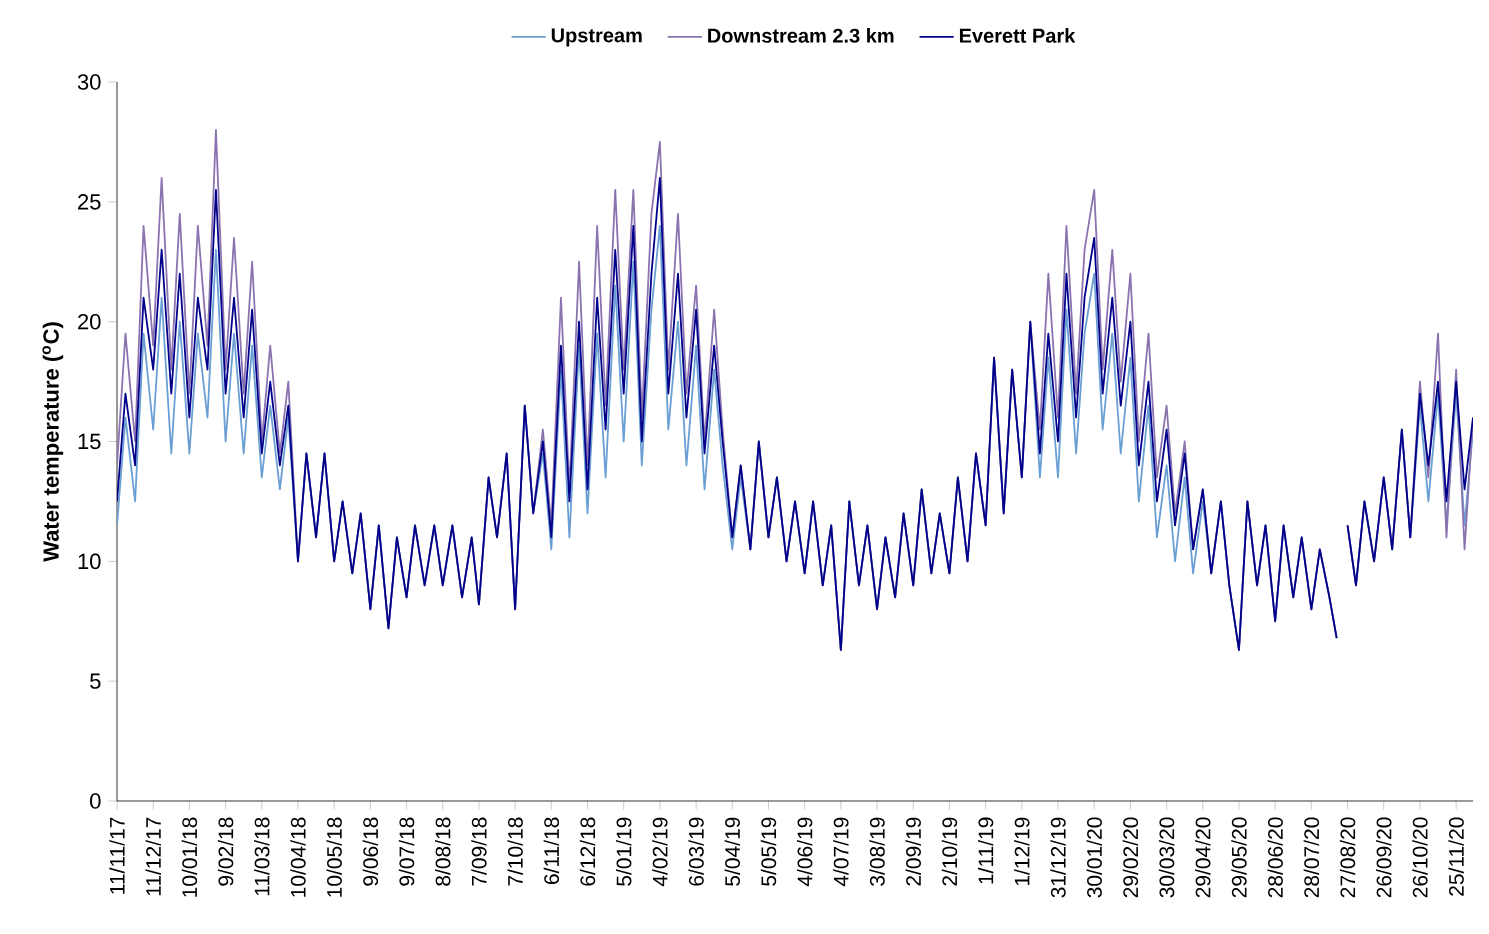 The width and height of the screenshot is (1489, 934). I want to click on x-tick-label: 5/04/19, so click(732, 851).